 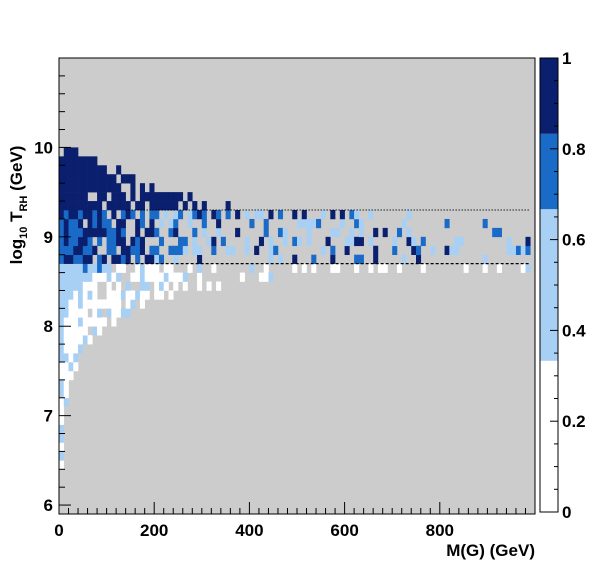 What do you see at coordinates (574, 240) in the screenshot?
I see `colorbar-tick-label: 0.6` at bounding box center [574, 240].